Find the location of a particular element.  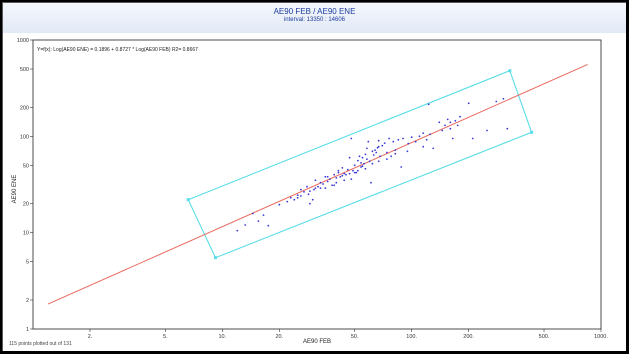

x-tick-label: 50. is located at coordinates (355, 337).